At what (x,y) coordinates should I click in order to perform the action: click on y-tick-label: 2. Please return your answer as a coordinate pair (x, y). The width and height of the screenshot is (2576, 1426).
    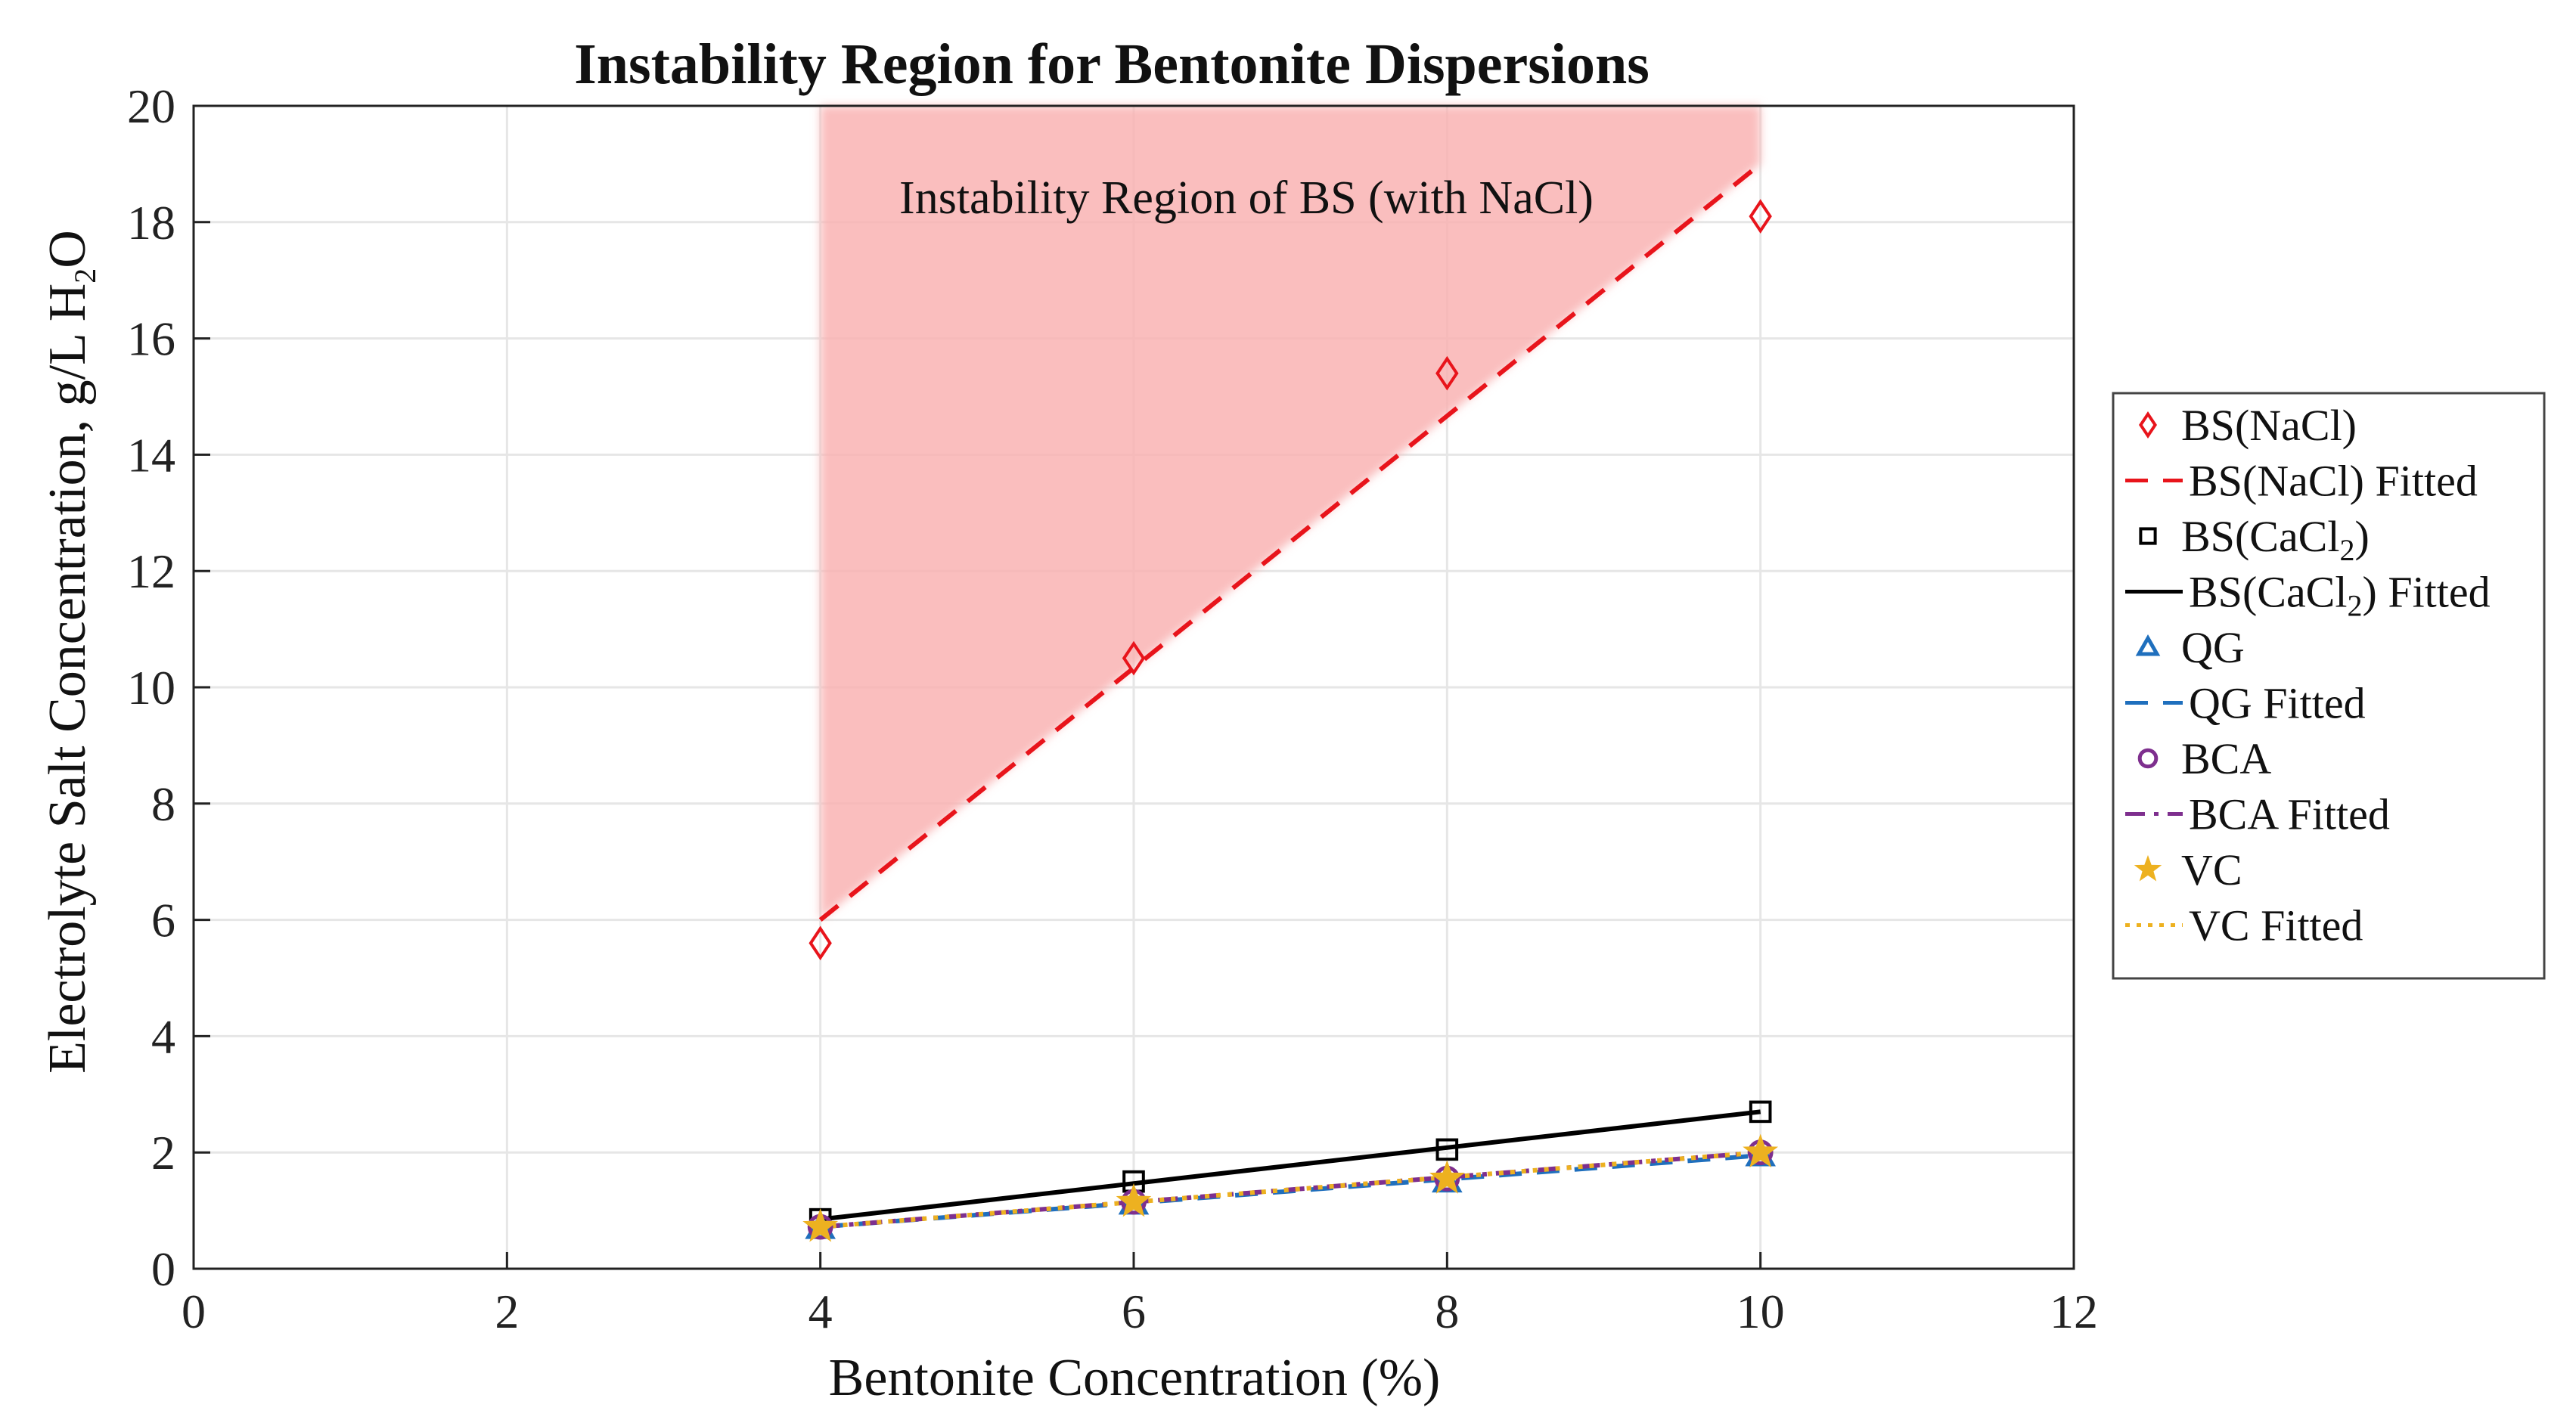
    Looking at the image, I should click on (163, 1153).